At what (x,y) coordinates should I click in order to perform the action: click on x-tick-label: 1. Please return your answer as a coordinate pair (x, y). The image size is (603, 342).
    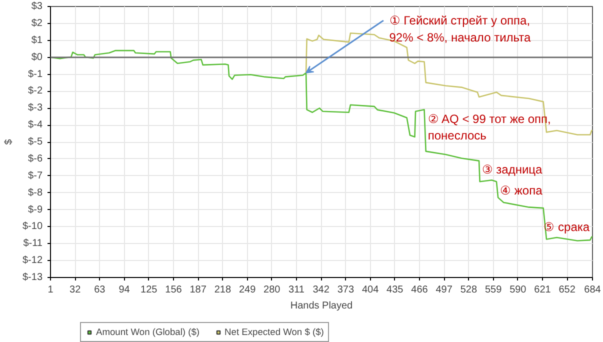
    Looking at the image, I should click on (51, 290).